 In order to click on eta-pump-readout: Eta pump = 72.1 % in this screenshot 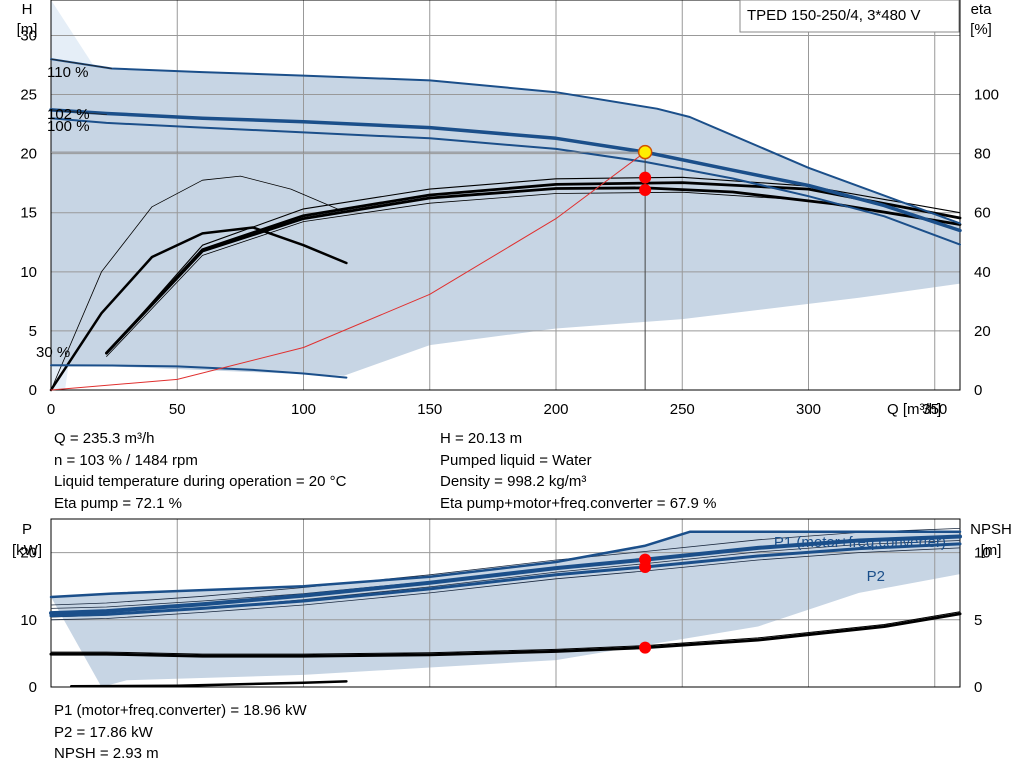, I will do `click(118, 503)`.